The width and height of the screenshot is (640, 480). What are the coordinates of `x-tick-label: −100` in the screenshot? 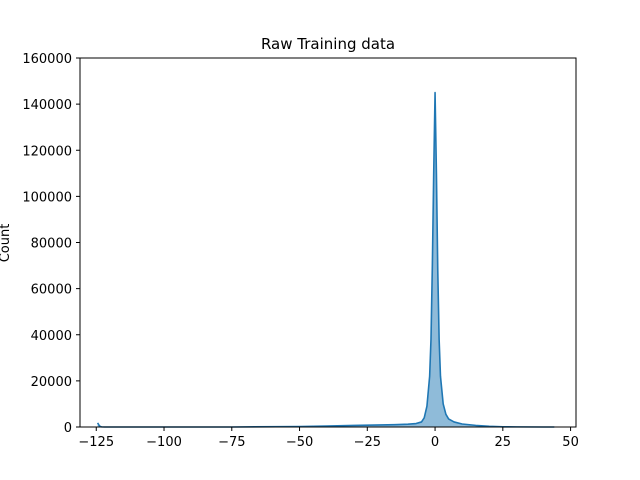 It's located at (164, 442).